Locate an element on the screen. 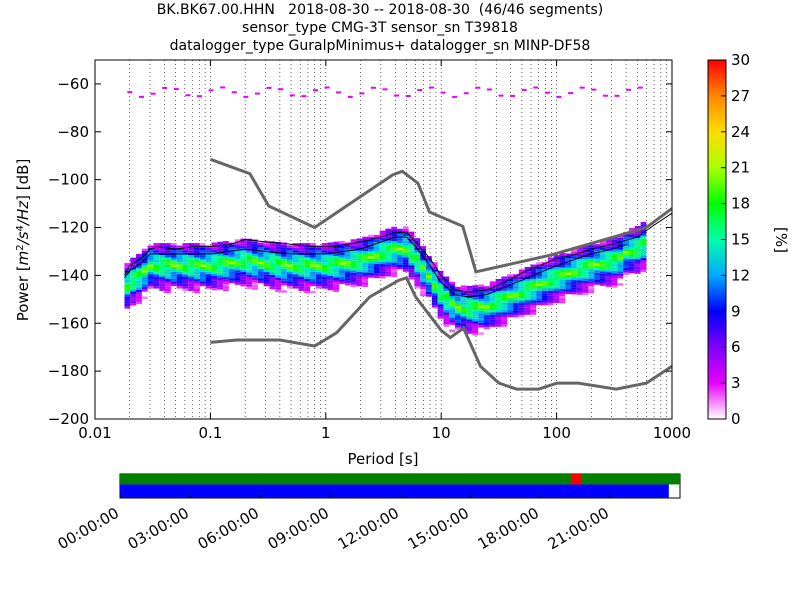  timeline-data-bar is located at coordinates (394, 491).